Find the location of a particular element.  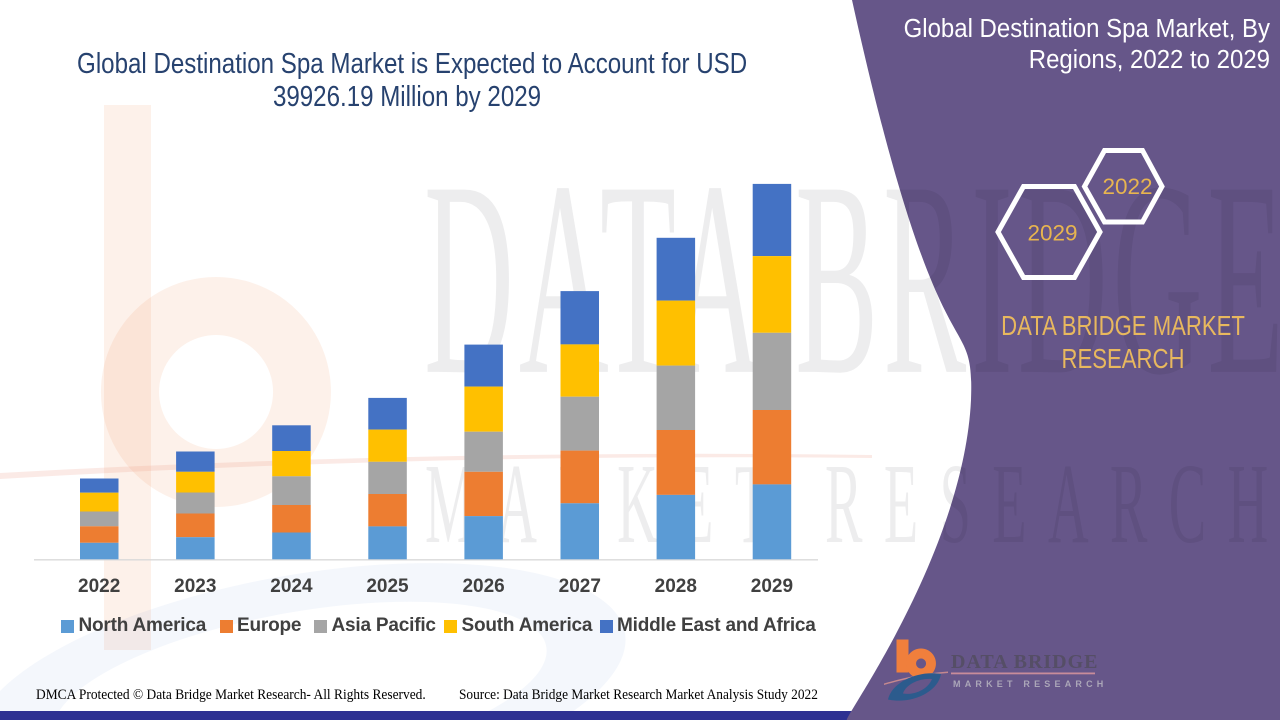

svg-text: MARKET RESEARCH is located at coordinates (1030, 684).